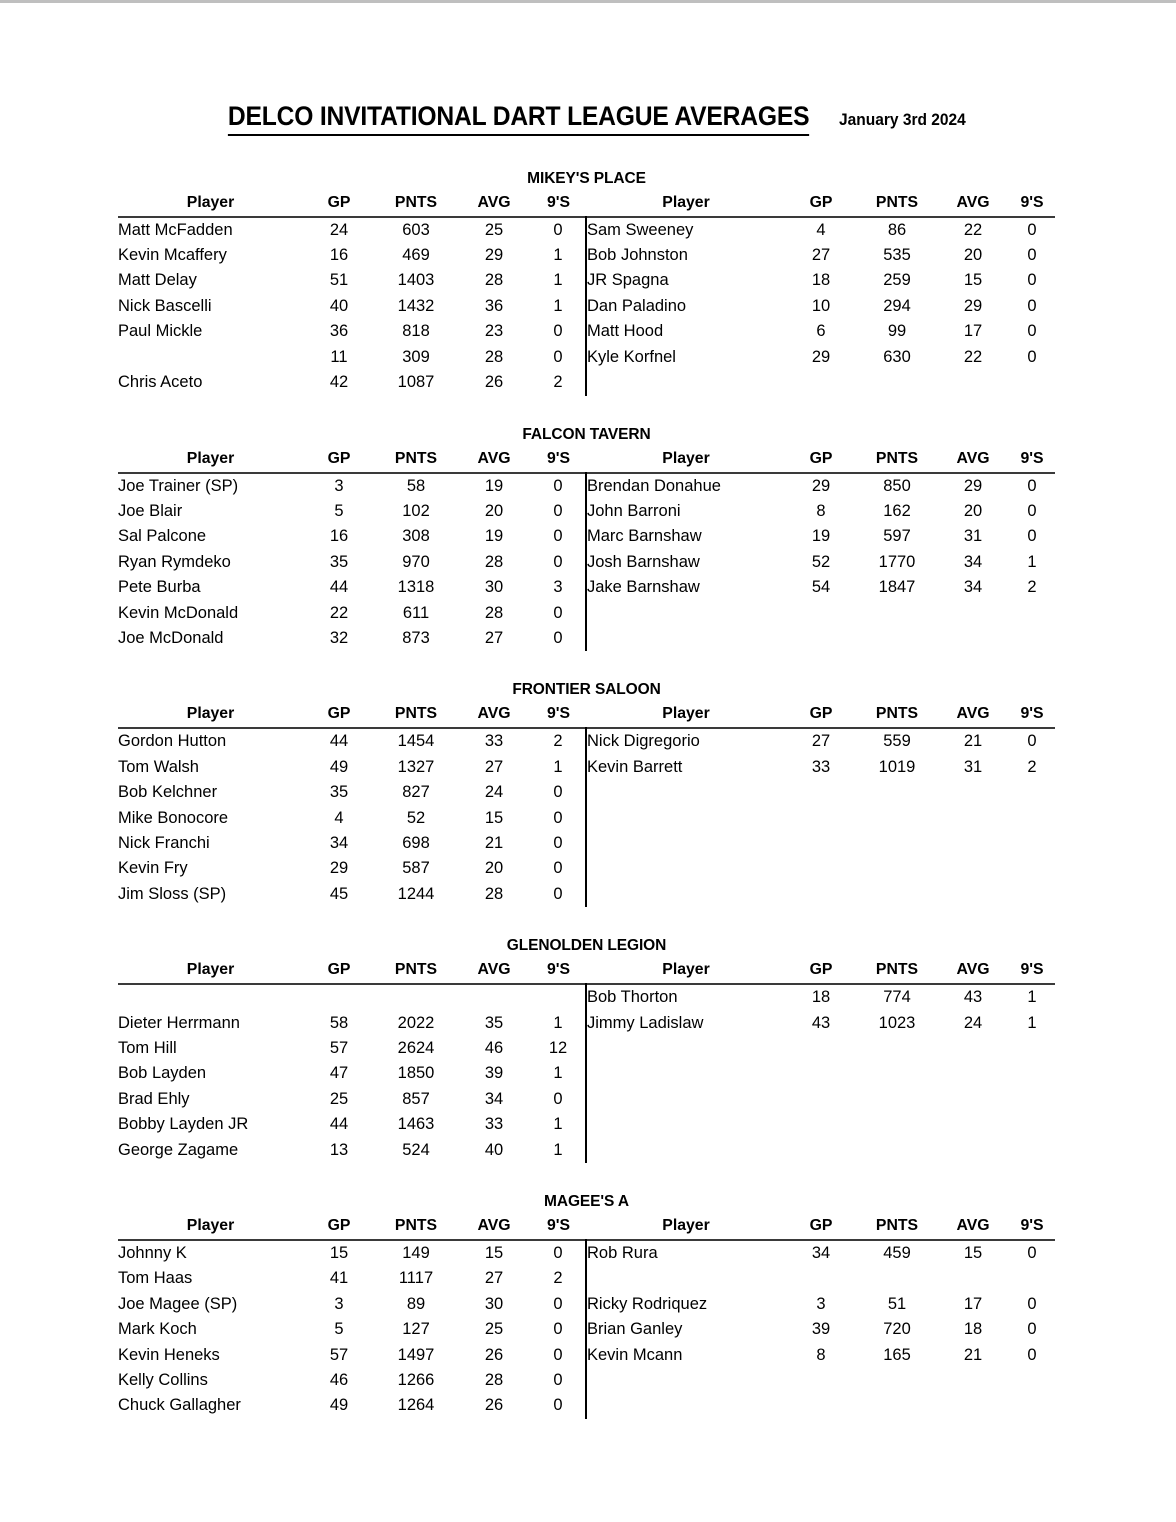 The image size is (1176, 1522). Describe the element at coordinates (173, 817) in the screenshot. I see `cell-player: Mike Bonocore` at that location.